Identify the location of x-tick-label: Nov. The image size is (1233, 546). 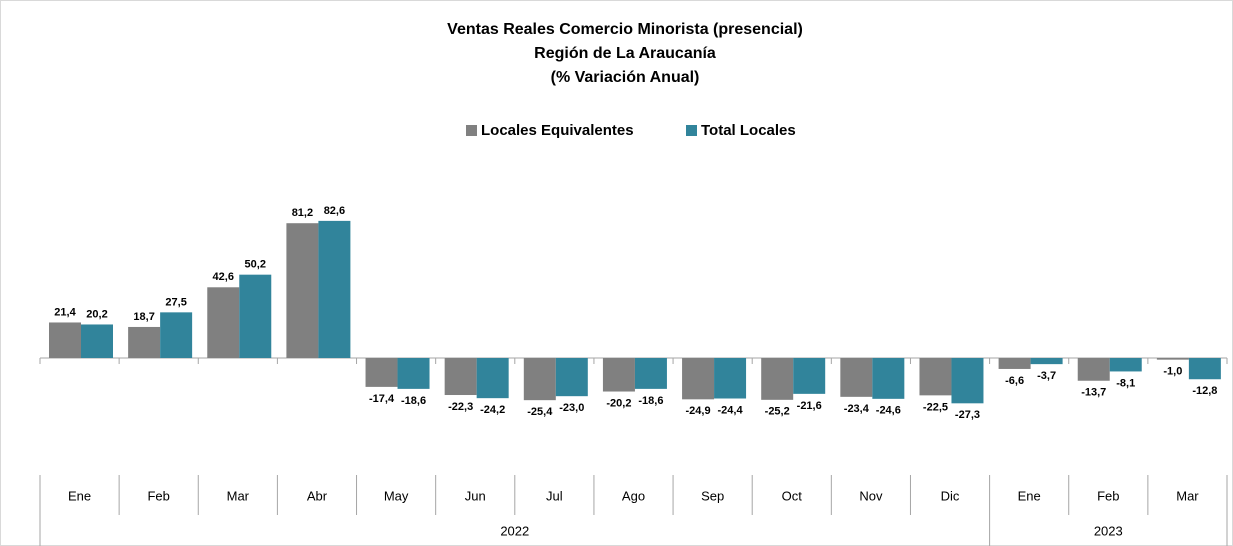
(871, 495).